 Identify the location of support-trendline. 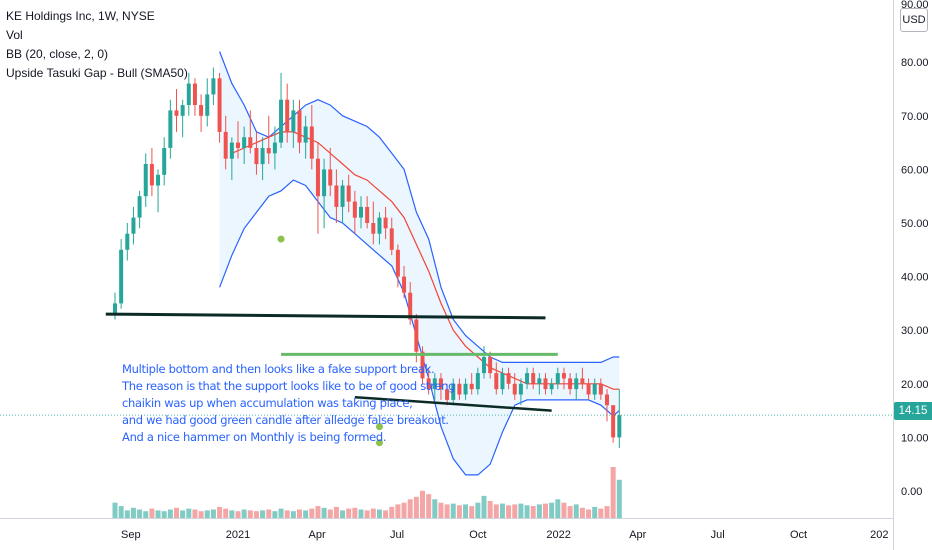
(325, 316).